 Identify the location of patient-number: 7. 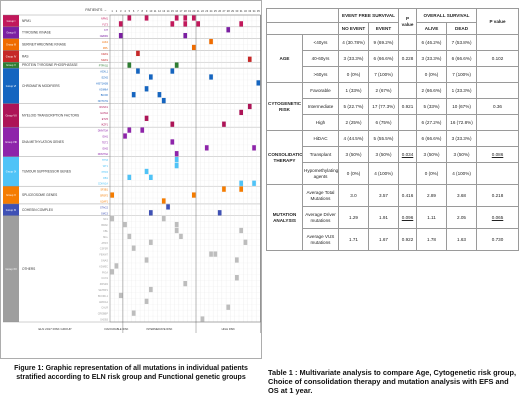
(138, 11).